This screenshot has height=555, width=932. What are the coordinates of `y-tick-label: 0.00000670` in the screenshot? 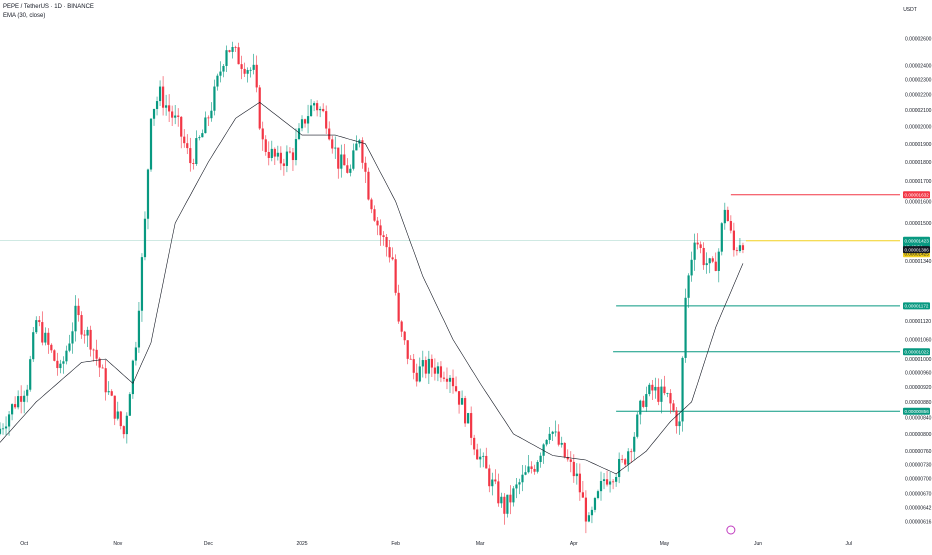 It's located at (918, 494).